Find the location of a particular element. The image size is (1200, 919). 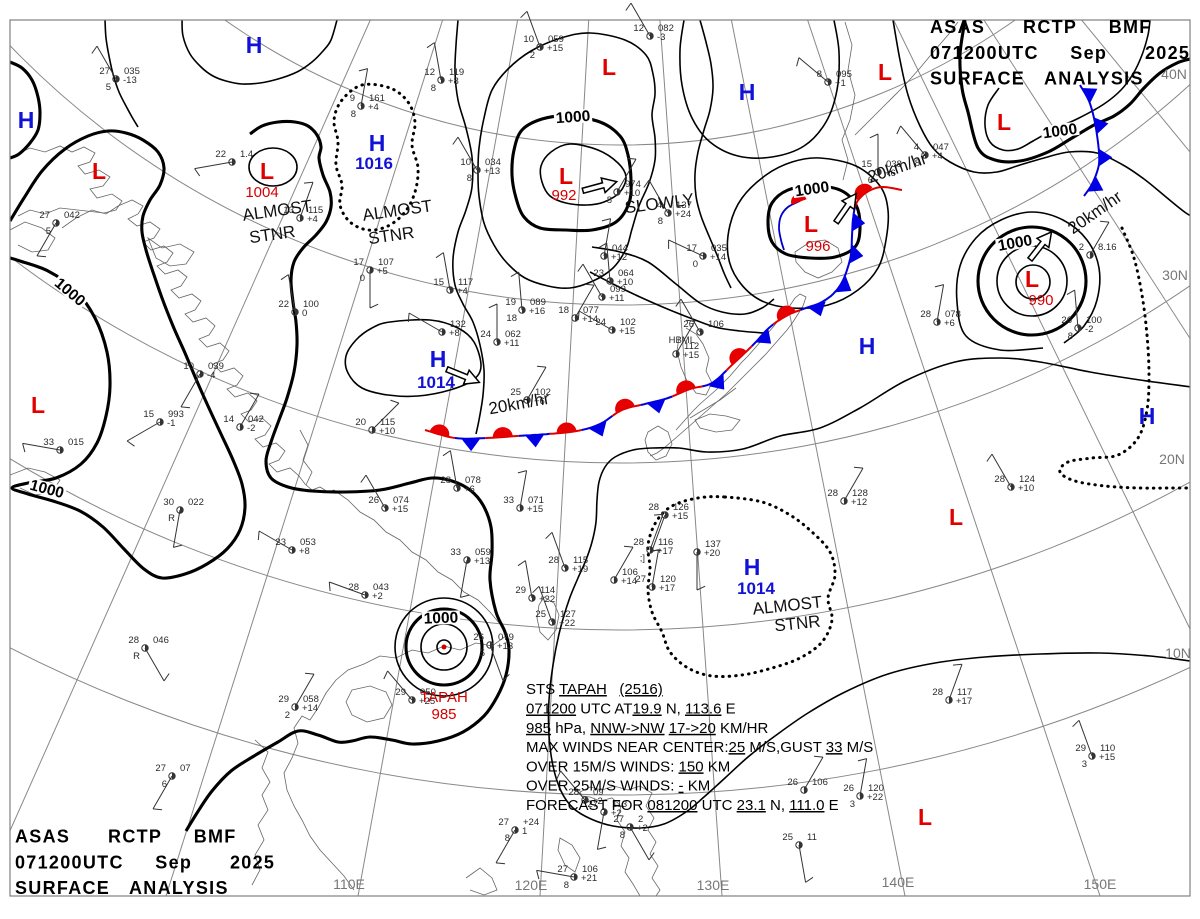

svg-text: 038 is located at coordinates (894, 164).